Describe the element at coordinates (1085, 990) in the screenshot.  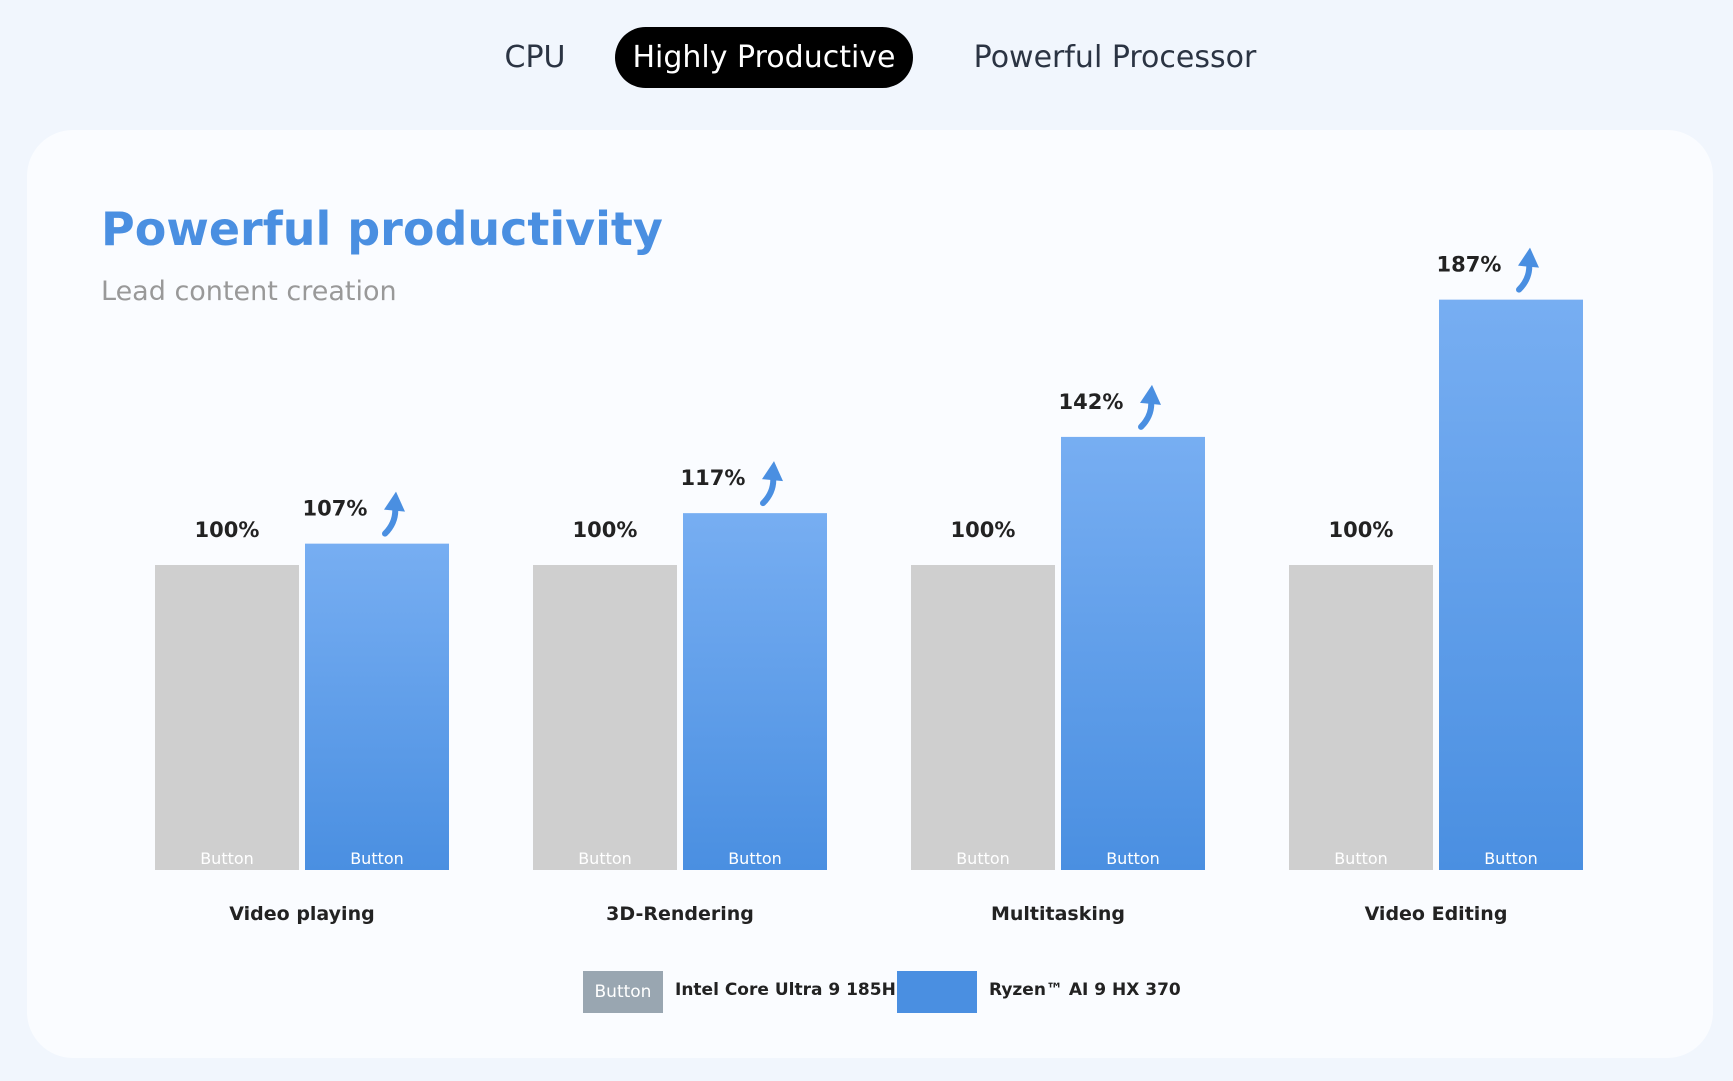
I see `legend-ryzen-label: Ryzen™ AI 9 HX 370` at that location.